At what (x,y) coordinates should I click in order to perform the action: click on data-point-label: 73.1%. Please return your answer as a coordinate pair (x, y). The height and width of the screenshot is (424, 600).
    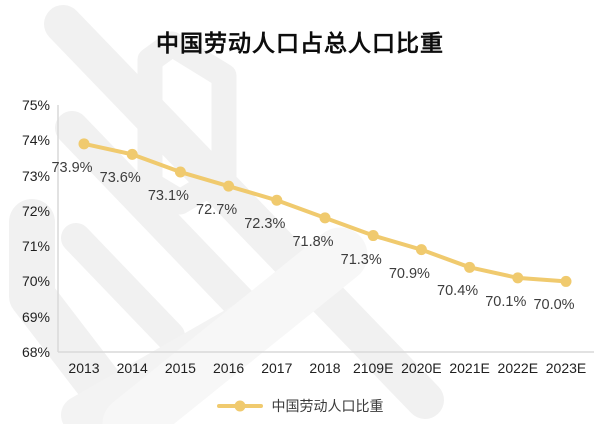
    Looking at the image, I should click on (168, 196).